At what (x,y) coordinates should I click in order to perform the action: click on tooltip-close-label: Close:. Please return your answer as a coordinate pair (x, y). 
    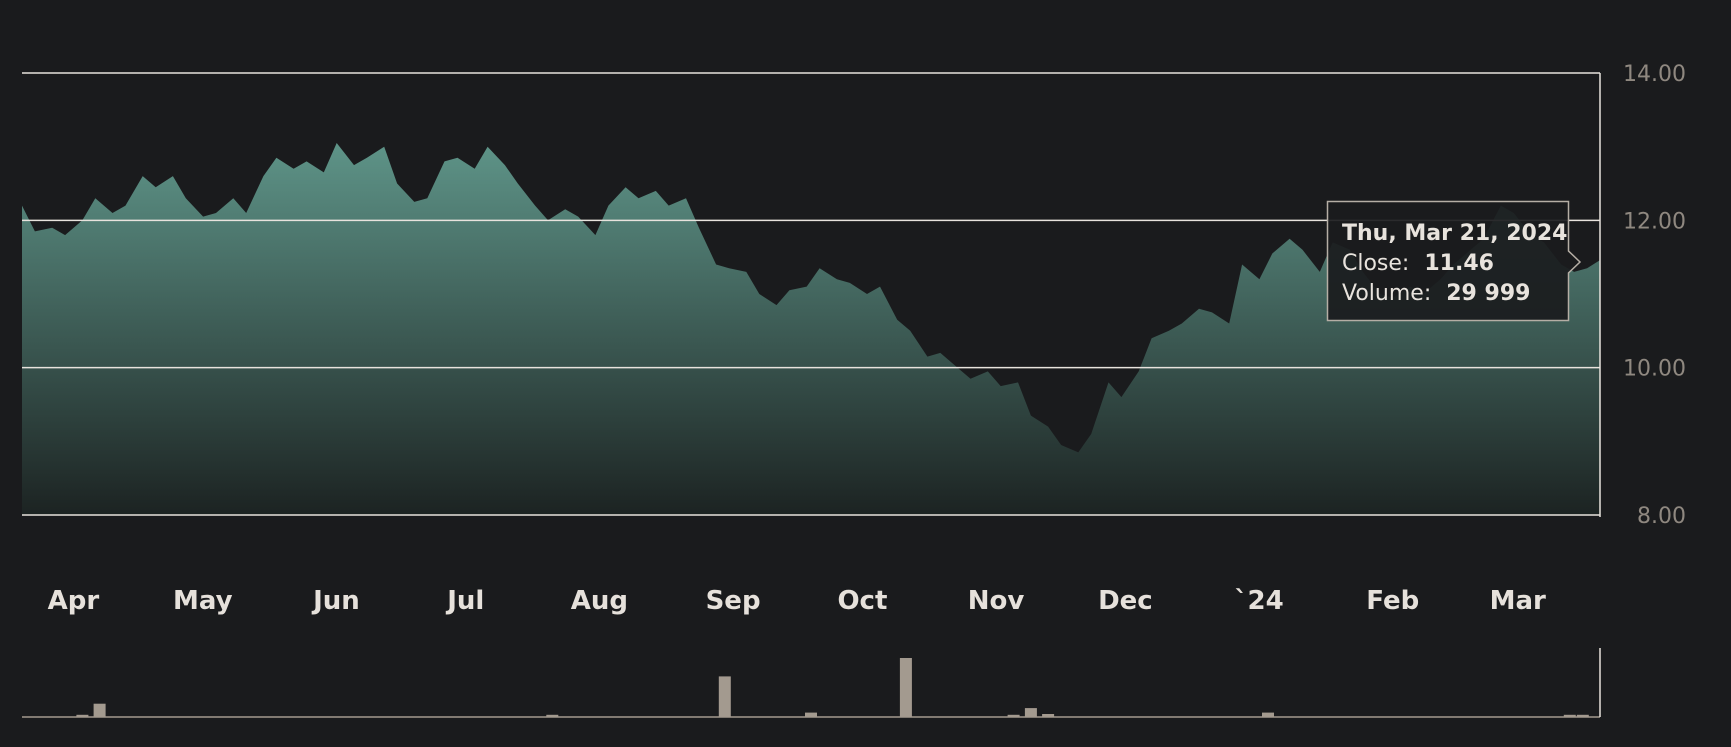
    Looking at the image, I should click on (1375, 263).